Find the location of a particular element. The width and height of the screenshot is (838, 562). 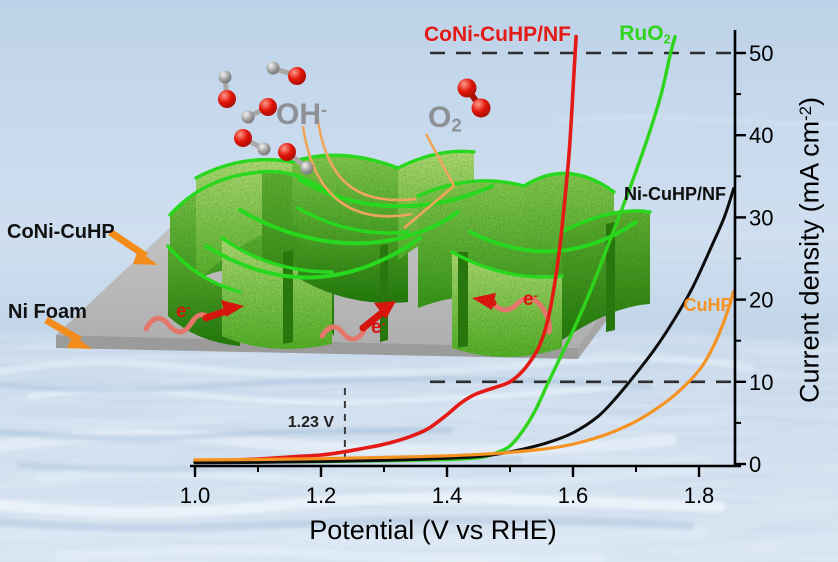

series-label-ruo2: RuO2 is located at coordinates (645, 34).